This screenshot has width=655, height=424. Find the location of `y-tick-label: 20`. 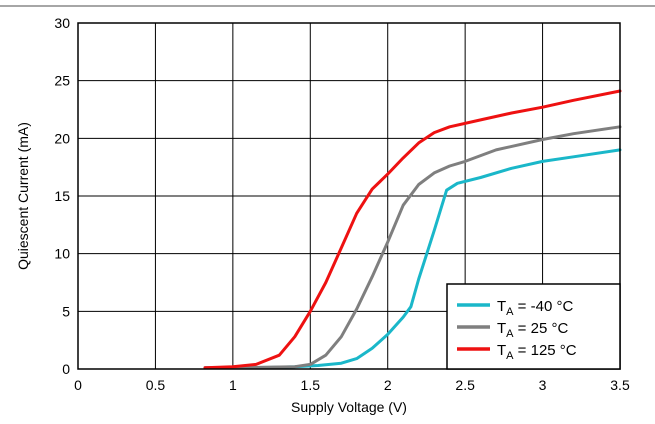

y-tick-label: 20 is located at coordinates (62, 138).